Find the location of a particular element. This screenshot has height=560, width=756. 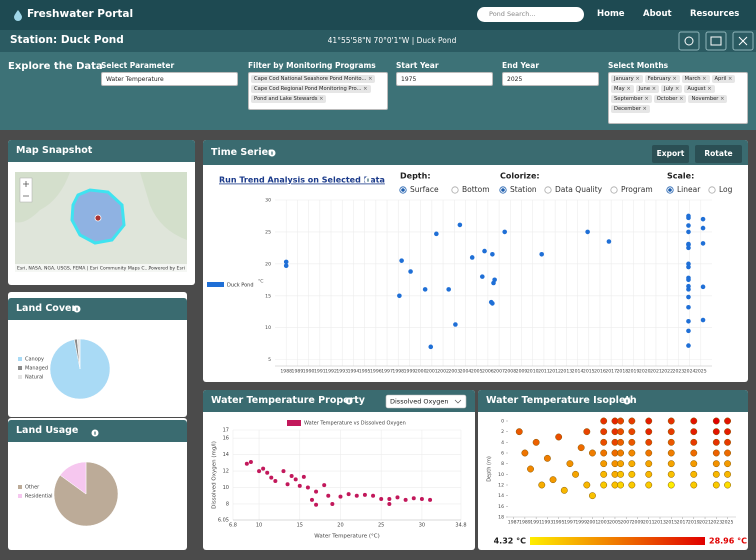

filter-label: Filter by Monitoring Programs is located at coordinates (312, 65).